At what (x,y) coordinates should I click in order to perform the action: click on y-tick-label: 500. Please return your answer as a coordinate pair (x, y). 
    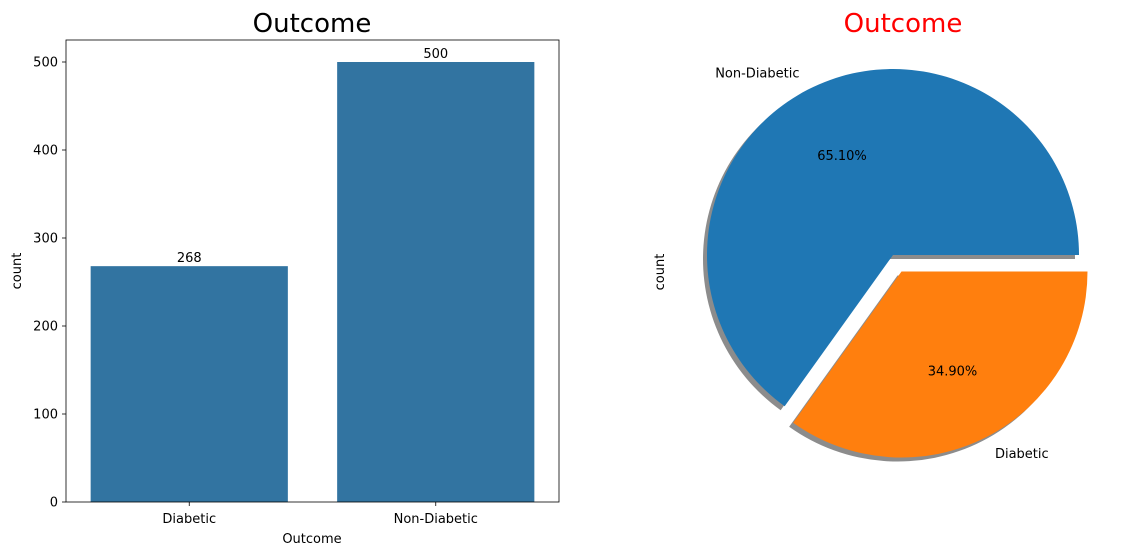
    Looking at the image, I should click on (45, 63).